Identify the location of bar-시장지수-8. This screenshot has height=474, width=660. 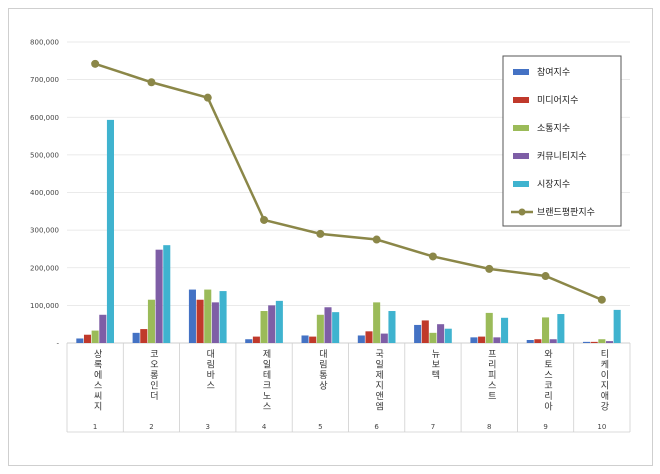
(505, 330).